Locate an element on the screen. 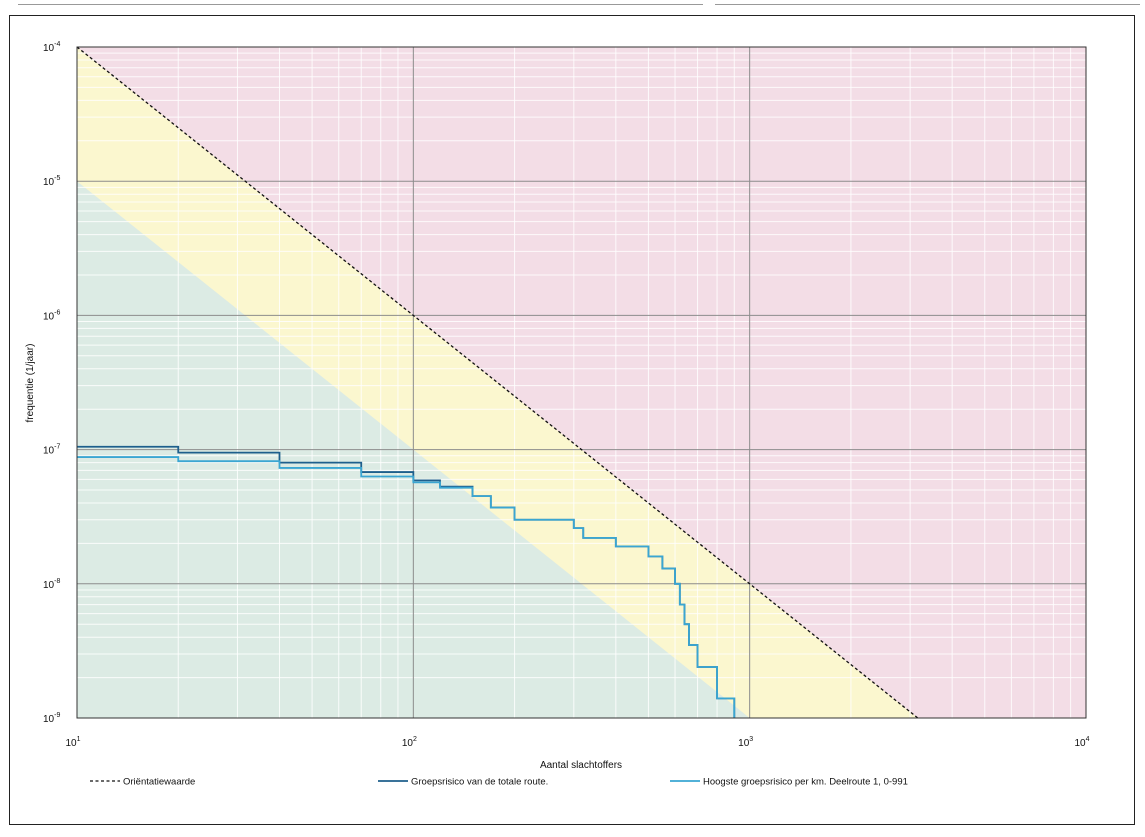 Image resolution: width=1145 pixels, height=837 pixels. x-tick-label: 10¹ is located at coordinates (72, 742).